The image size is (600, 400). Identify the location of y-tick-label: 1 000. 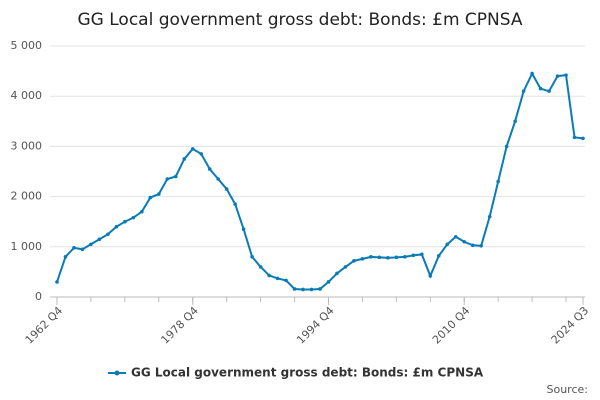
(27, 246).